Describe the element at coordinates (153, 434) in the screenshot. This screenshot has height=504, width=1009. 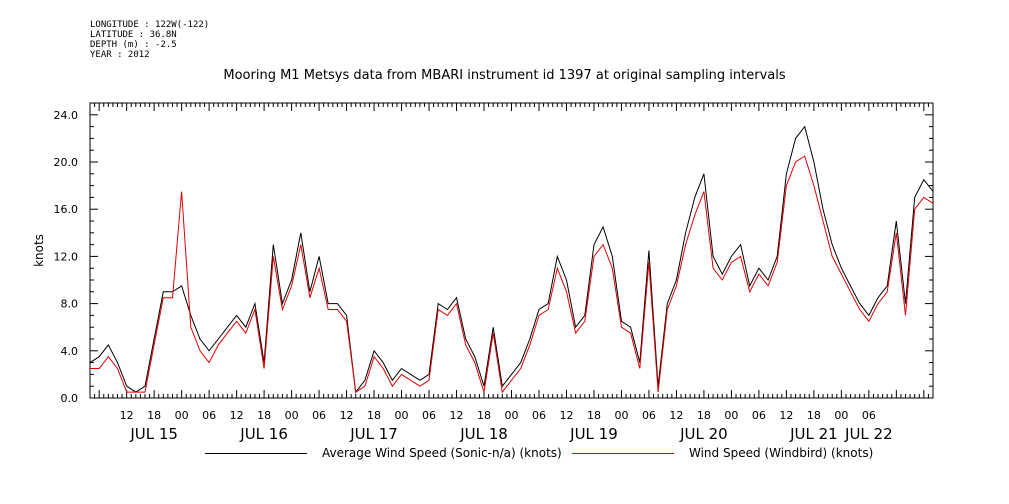
I see `x-day-label: JUL 15` at that location.